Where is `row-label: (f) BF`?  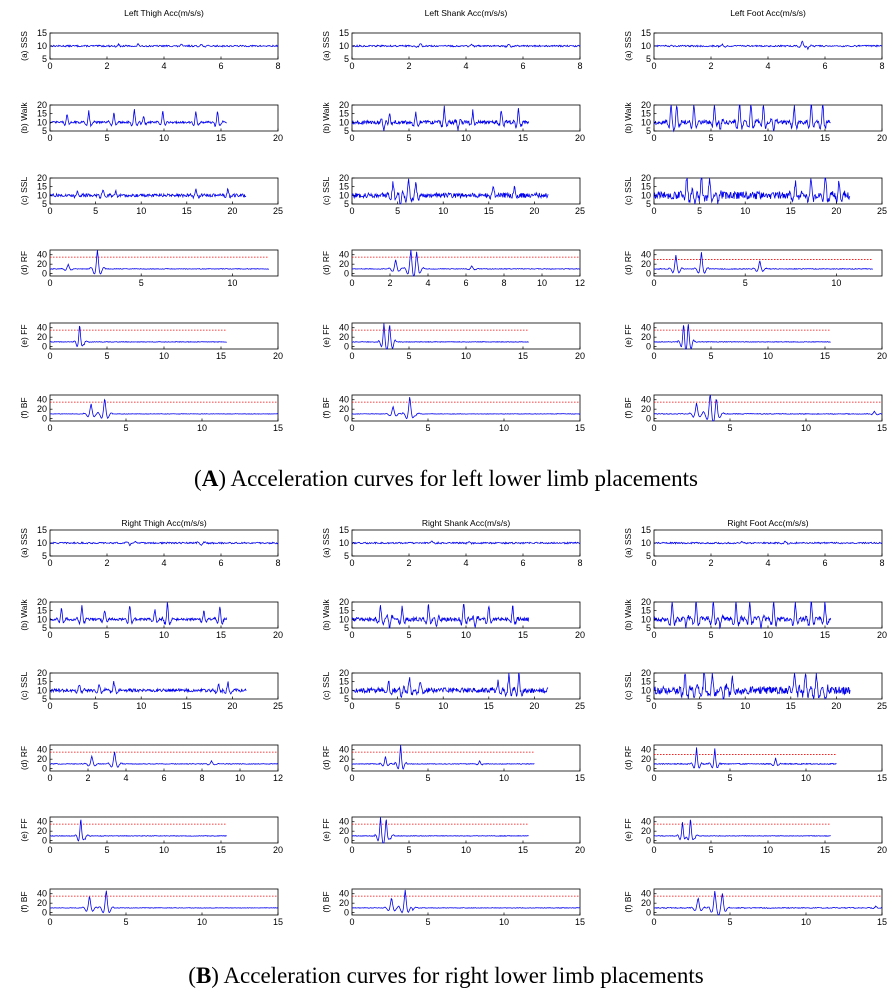
row-label: (f) BF is located at coordinates (628, 901).